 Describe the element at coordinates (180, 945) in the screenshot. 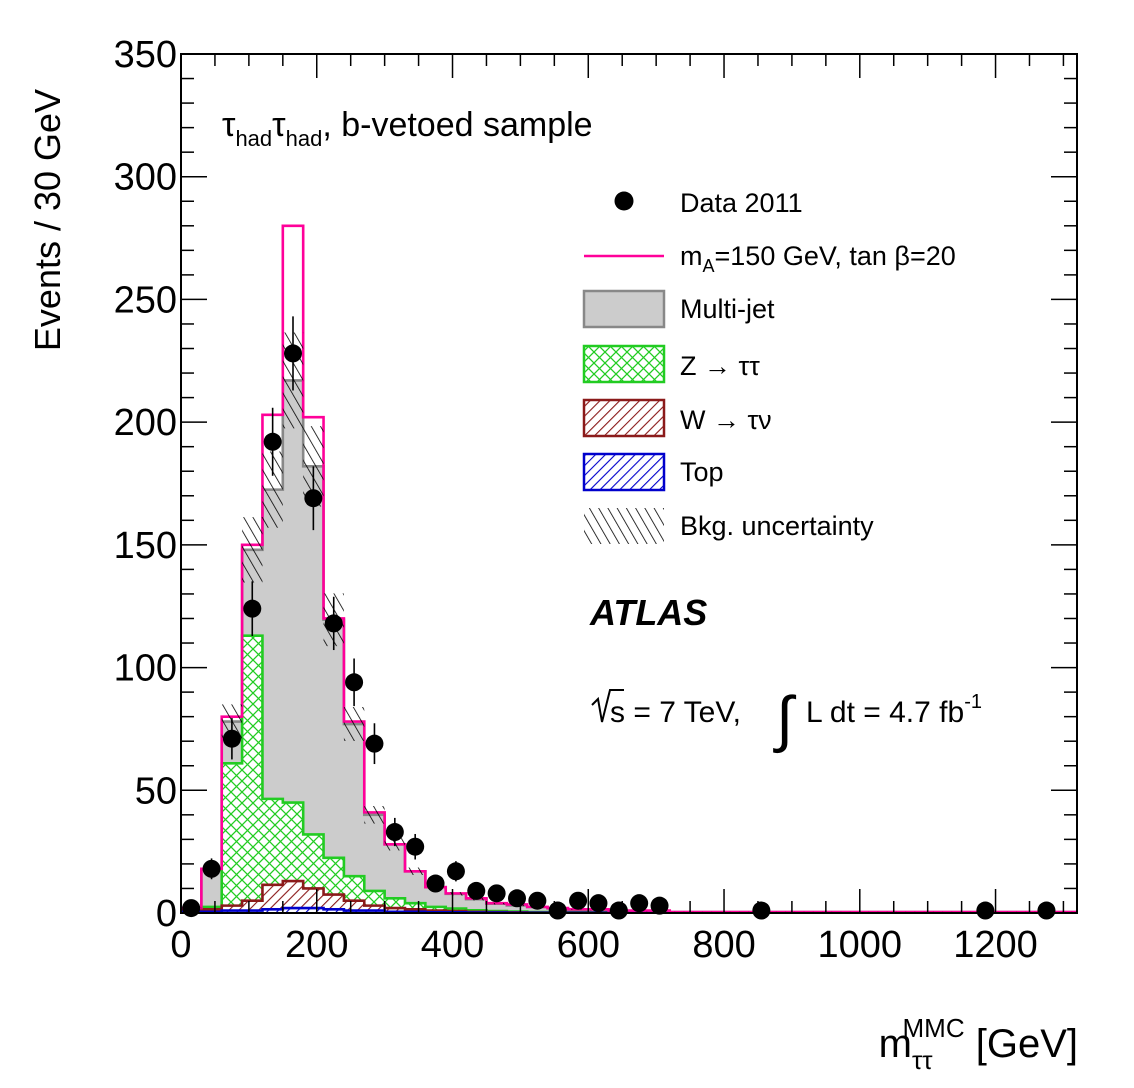

I see `x-tick-label: 0` at that location.